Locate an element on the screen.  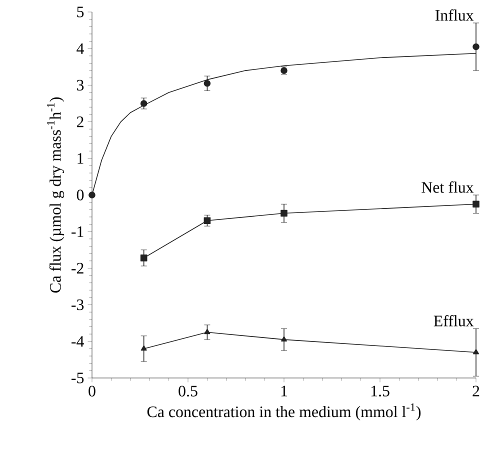
x-tick-label: 0.5 is located at coordinates (188, 391).